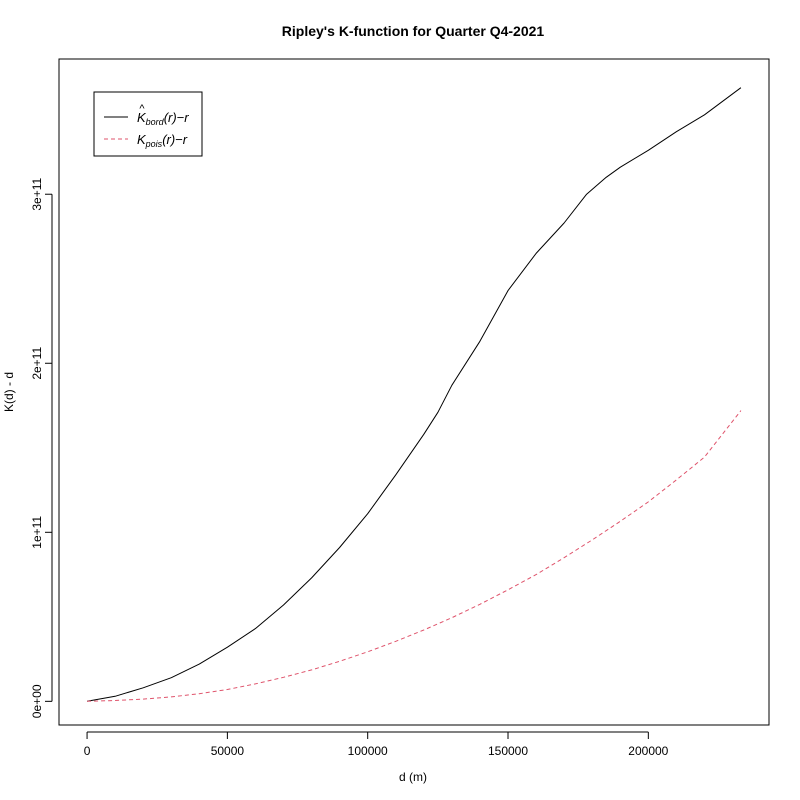 Image resolution: width=800 pixels, height=800 pixels. Describe the element at coordinates (9, 392) in the screenshot. I see `y-axis-label: K(d) - d` at that location.